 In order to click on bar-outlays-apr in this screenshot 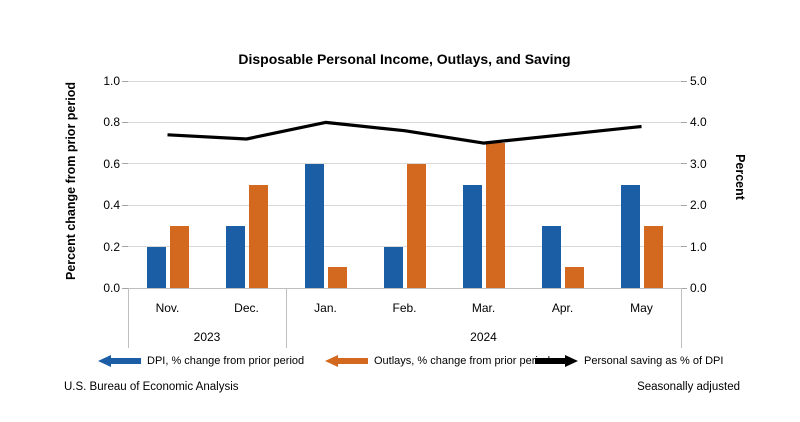, I will do `click(574, 277)`.